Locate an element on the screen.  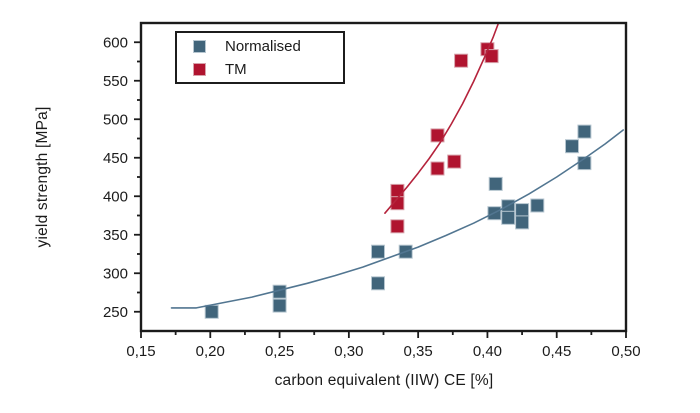
x-tick-label: 0,20 is located at coordinates (210, 351).